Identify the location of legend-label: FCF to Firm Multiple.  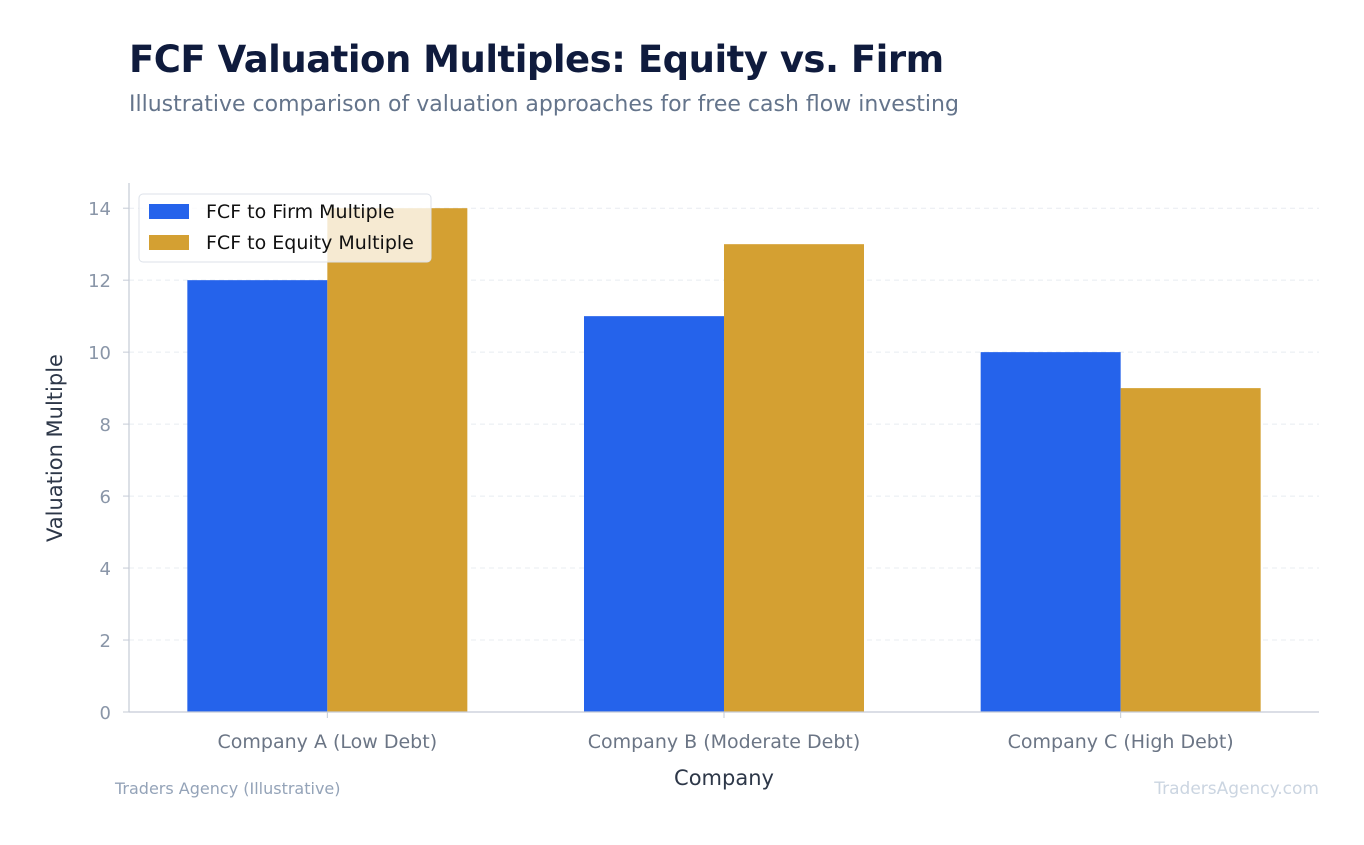
(300, 212).